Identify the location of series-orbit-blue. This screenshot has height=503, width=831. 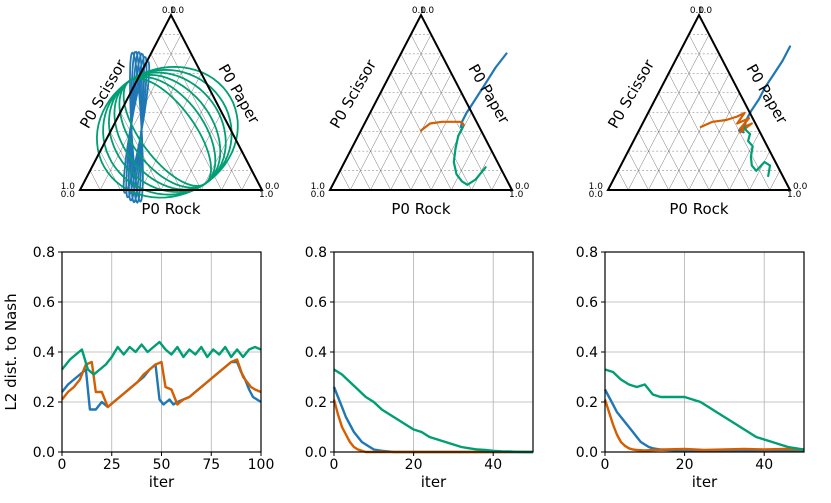
(136, 127).